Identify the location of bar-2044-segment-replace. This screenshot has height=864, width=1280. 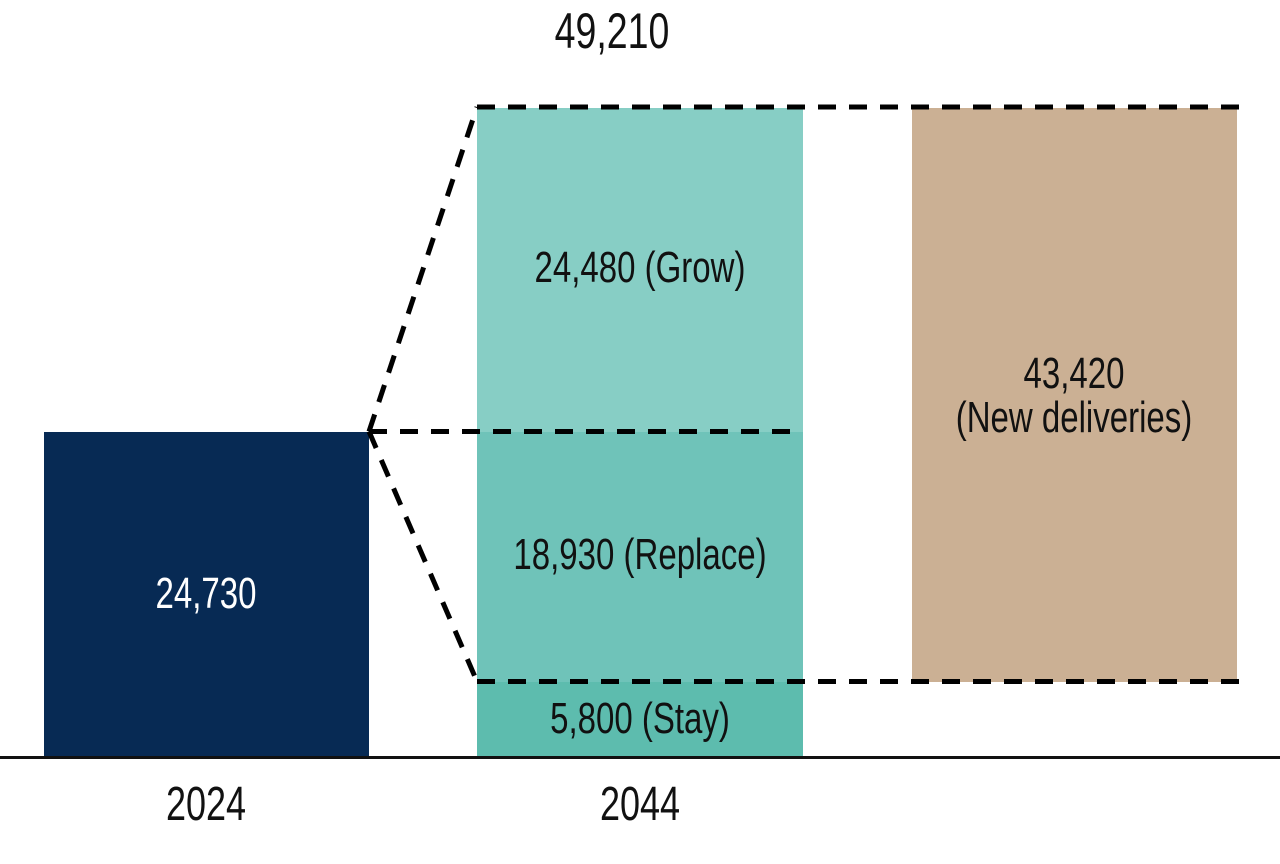
(640, 557).